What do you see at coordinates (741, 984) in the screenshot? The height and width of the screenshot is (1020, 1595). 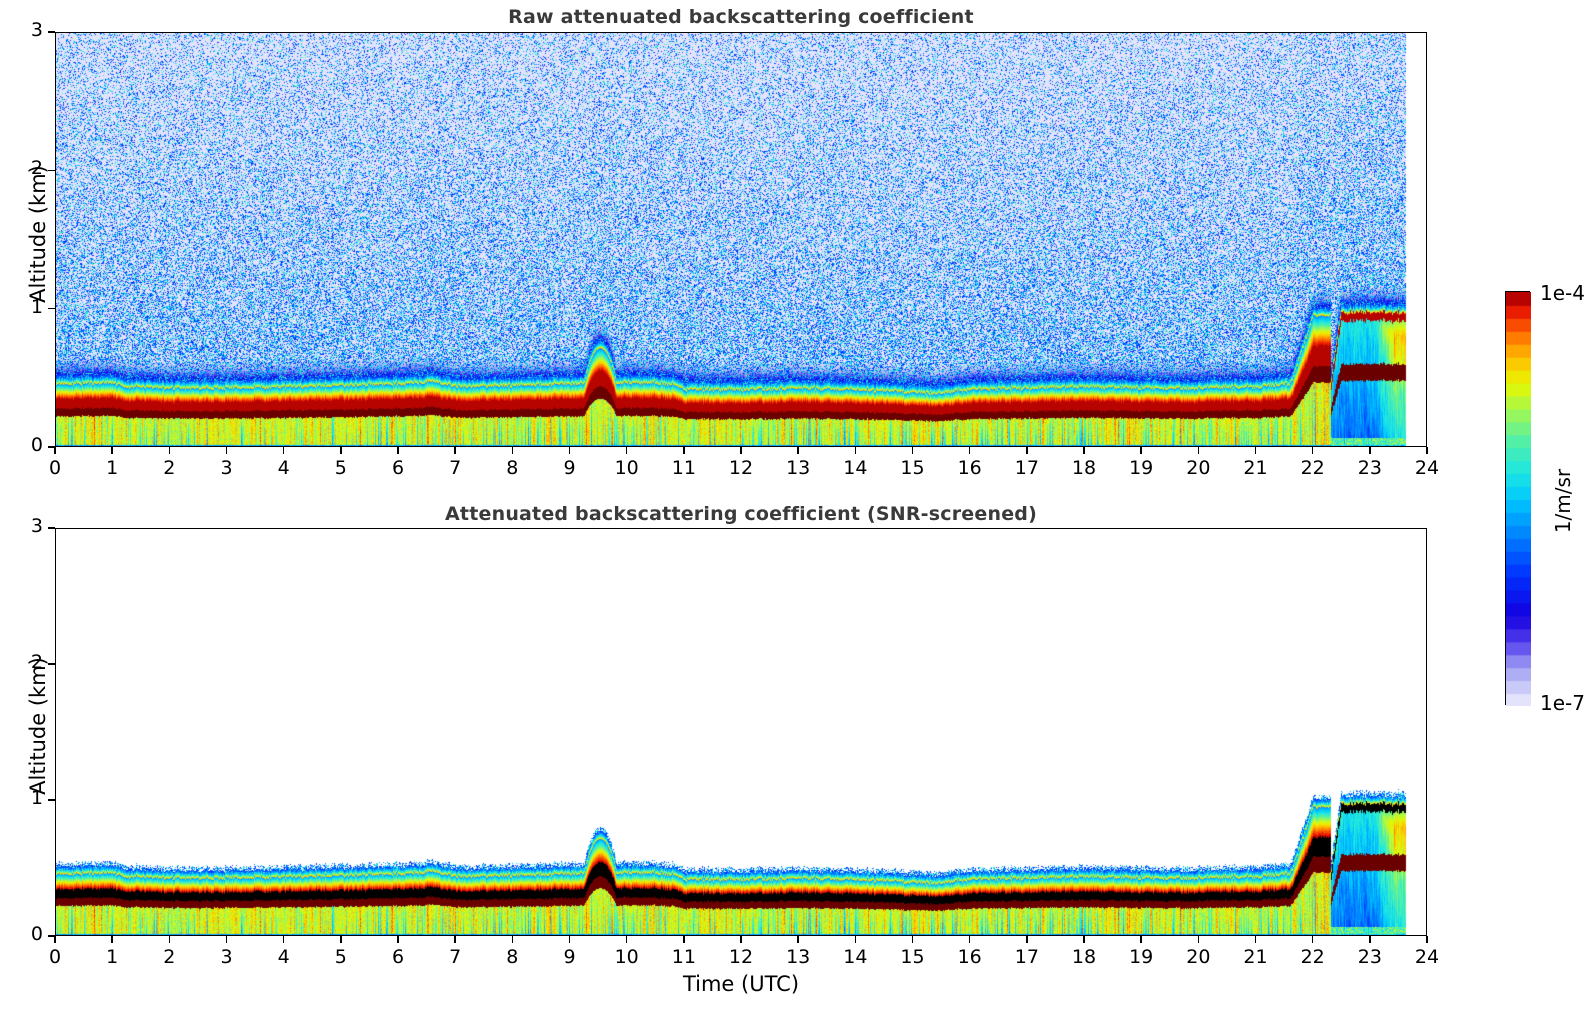 I see `x-axis-label: Time (UTC)` at bounding box center [741, 984].